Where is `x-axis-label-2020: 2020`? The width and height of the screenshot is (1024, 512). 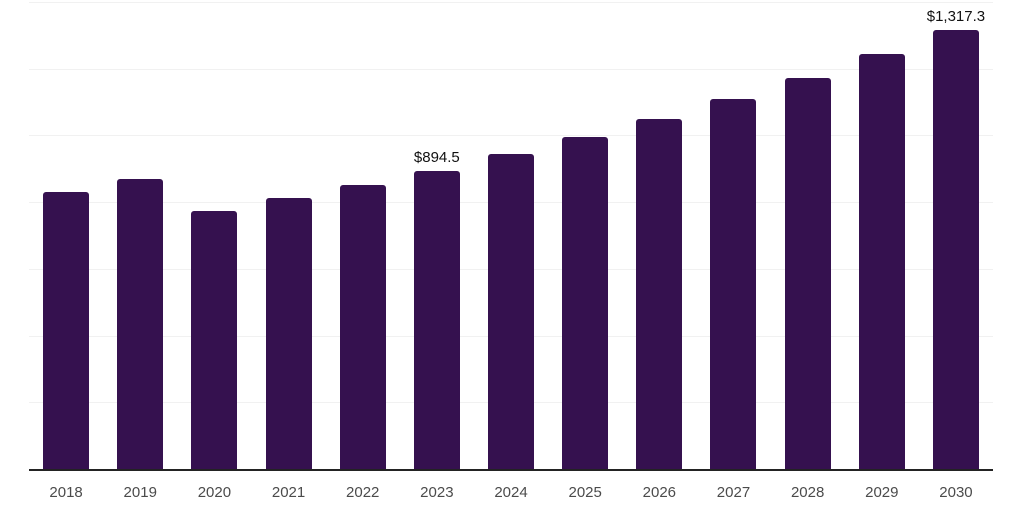 x-axis-label-2020: 2020 is located at coordinates (214, 492).